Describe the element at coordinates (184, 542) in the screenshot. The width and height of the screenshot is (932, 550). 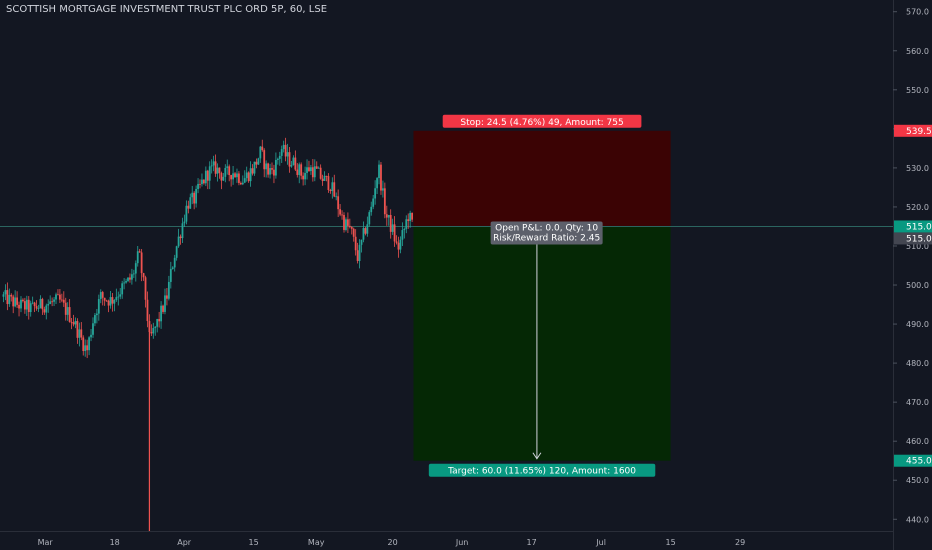
I see `x-tick-label: Apr` at that location.